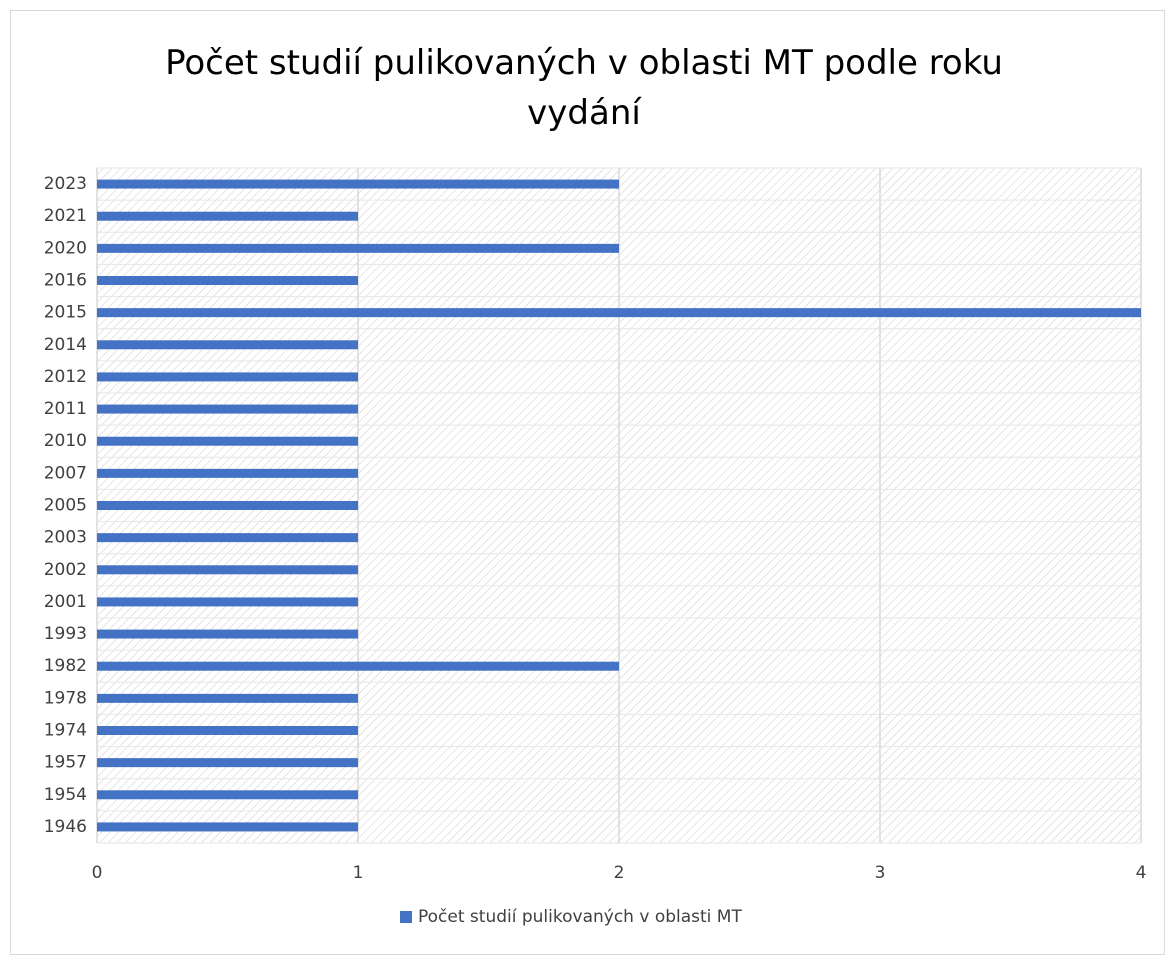  What do you see at coordinates (65, 377) in the screenshot?
I see `y-tick-label: 2012` at bounding box center [65, 377].